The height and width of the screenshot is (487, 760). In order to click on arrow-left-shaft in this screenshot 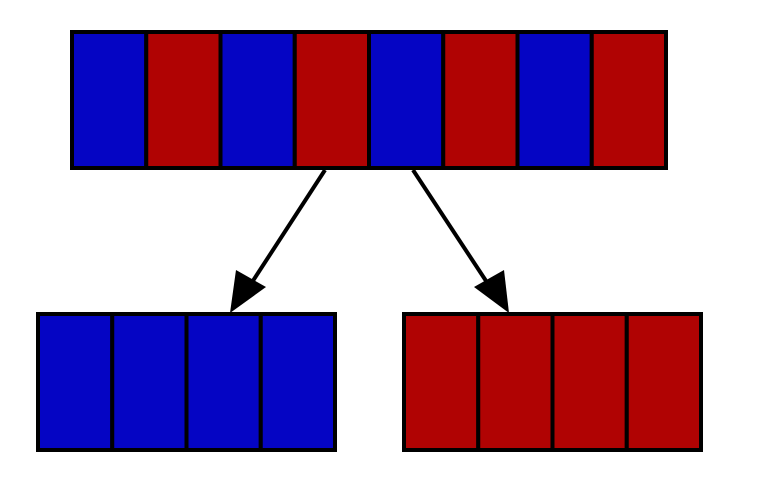, I will do `click(286, 230)`.